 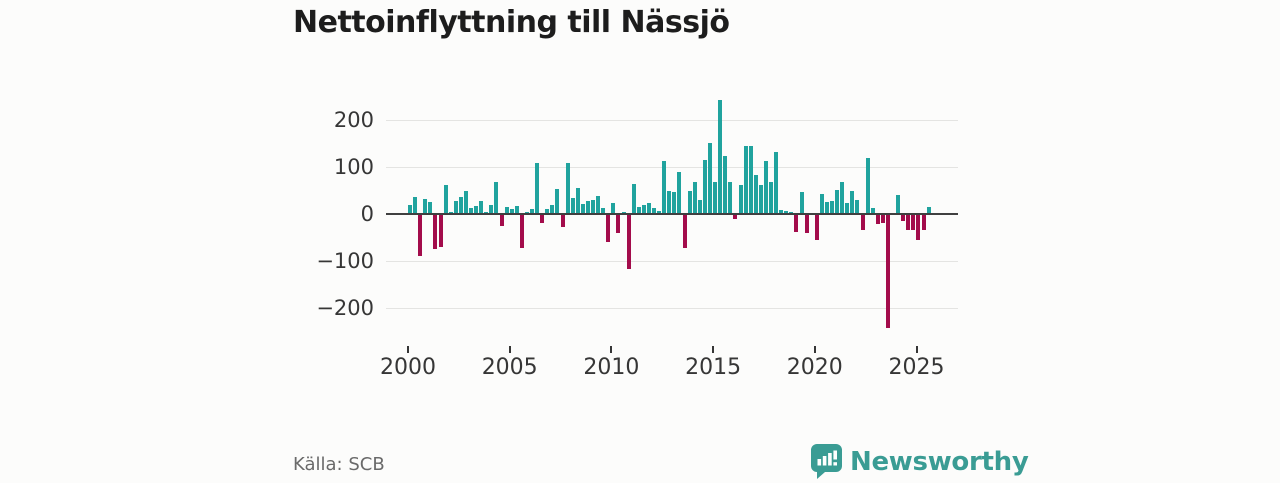 What do you see at coordinates (476, 209) in the screenshot?
I see `bar-2003Q2` at bounding box center [476, 209].